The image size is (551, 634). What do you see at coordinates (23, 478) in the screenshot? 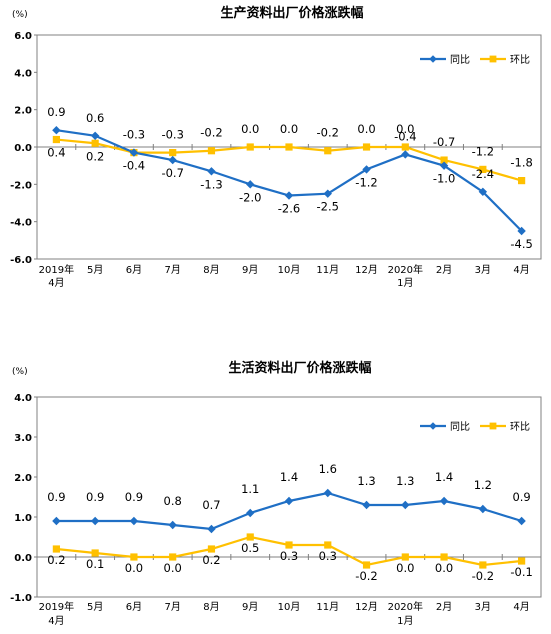
I see `y-tick-label: 2.0` at bounding box center [23, 478].